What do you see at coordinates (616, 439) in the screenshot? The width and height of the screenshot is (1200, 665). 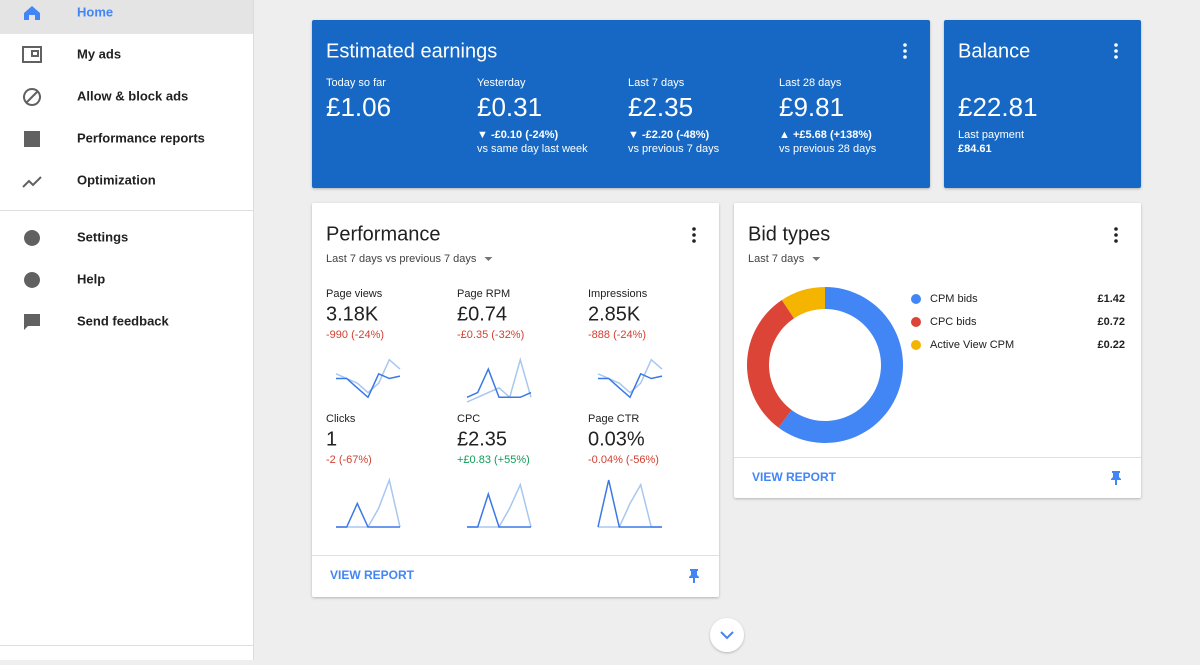 I see `metric-value: 0.03%` at bounding box center [616, 439].